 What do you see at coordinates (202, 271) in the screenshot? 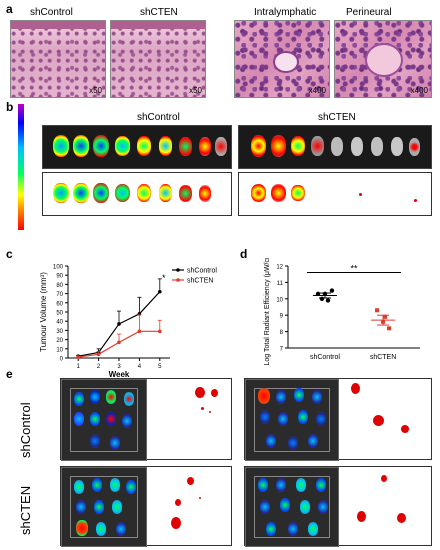
I see `legend-label: shControl` at bounding box center [202, 271].